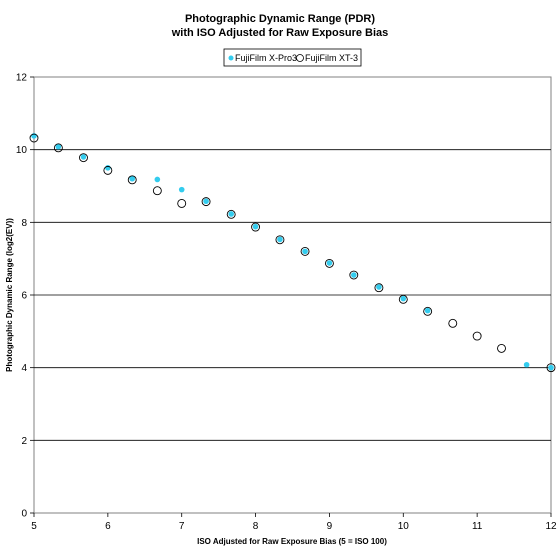 The image size is (560, 549). Describe the element at coordinates (9, 295) in the screenshot. I see `y-axis-label: Photographic Dynamic Range (log2(EV))` at that location.